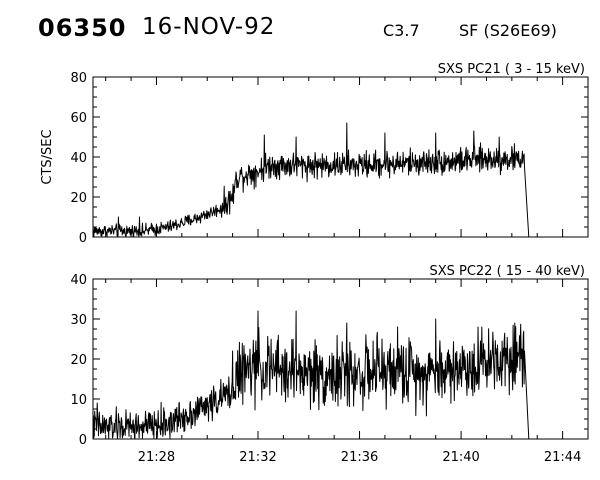  What do you see at coordinates (511, 69) in the screenshot?
I see `panel-title: SXS PC21 ( 3 - 15 keV)` at bounding box center [511, 69].